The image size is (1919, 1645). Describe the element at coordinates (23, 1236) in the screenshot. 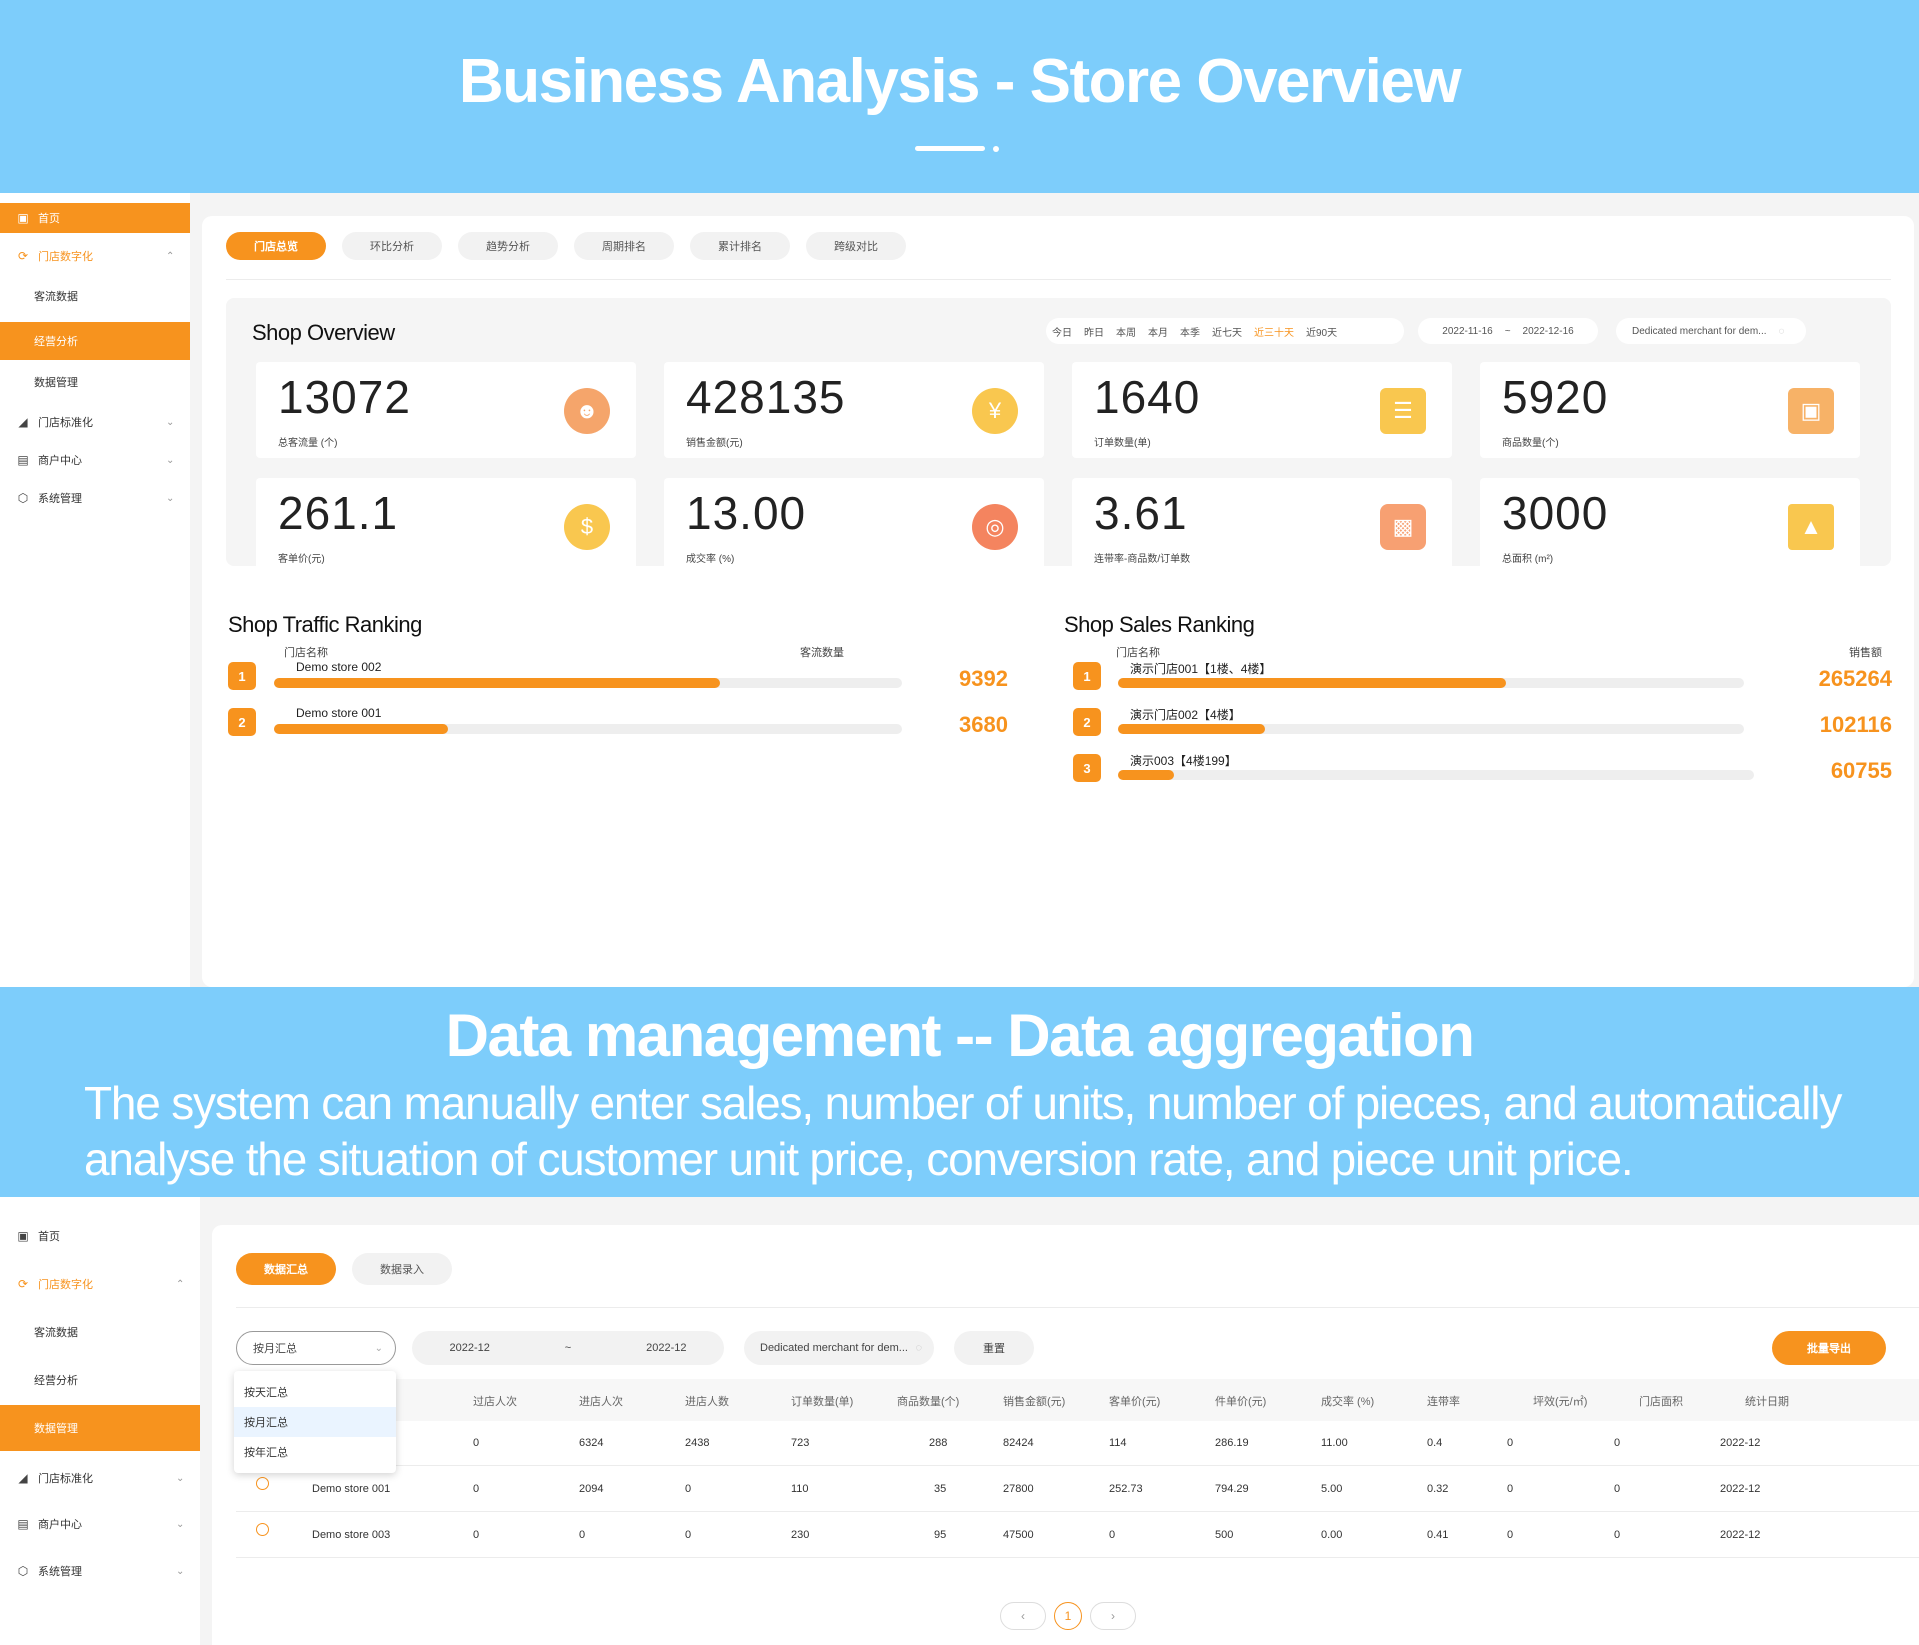

I see `monitor-icon: ▣` at that location.